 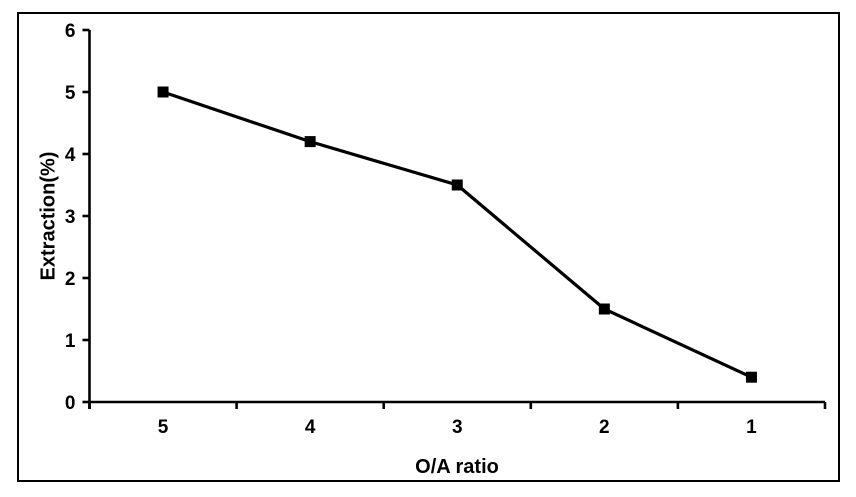 I want to click on y-axis-title: Extraction(%), so click(x=48, y=216).